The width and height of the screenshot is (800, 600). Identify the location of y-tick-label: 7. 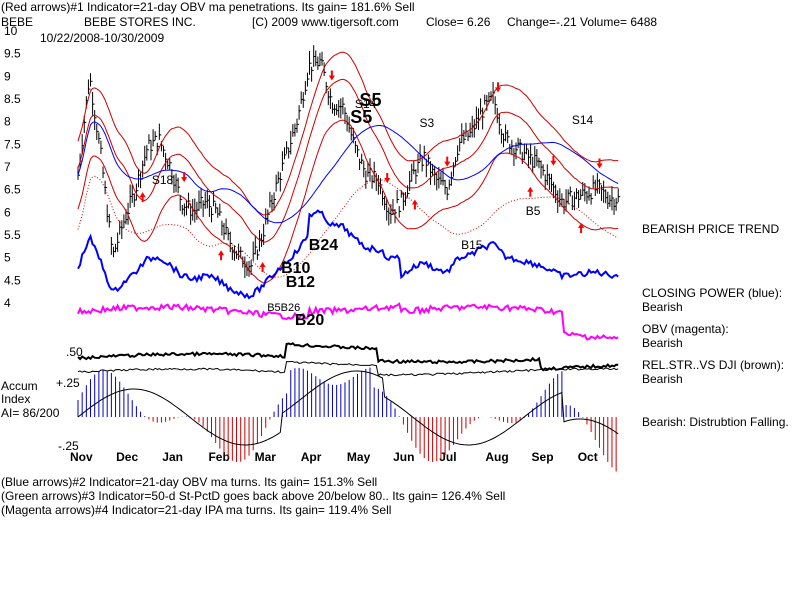
(7, 167).